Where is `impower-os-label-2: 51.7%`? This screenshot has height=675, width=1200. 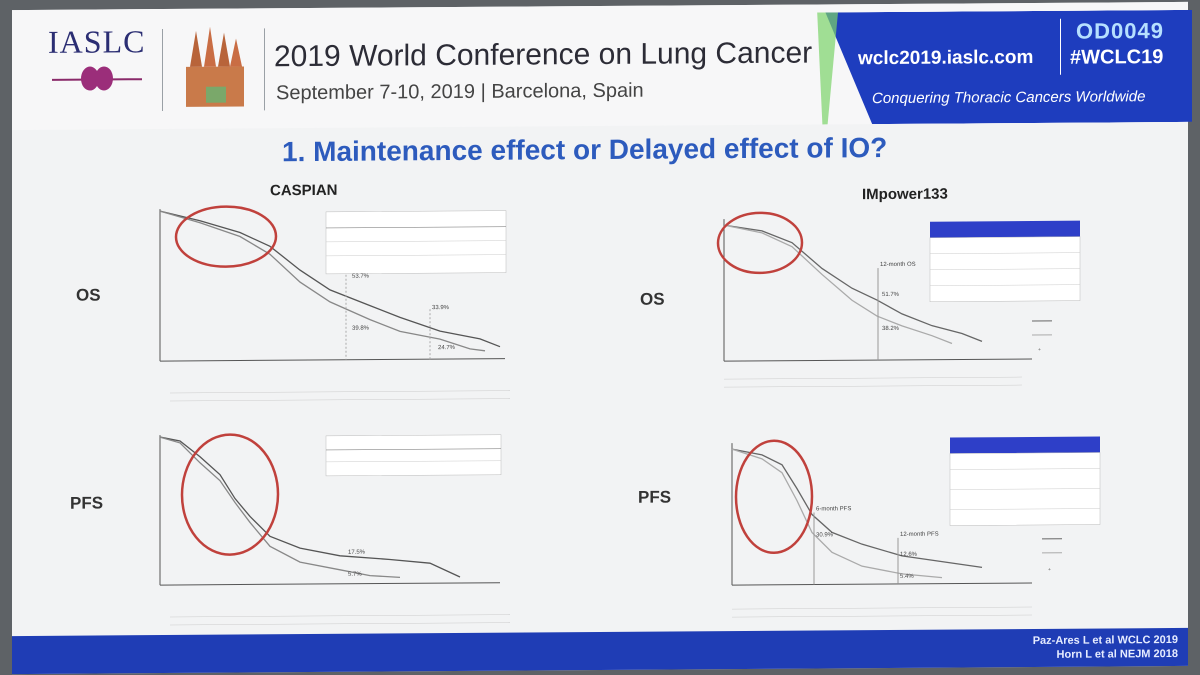 impower-os-label-2: 51.7% is located at coordinates (891, 295).